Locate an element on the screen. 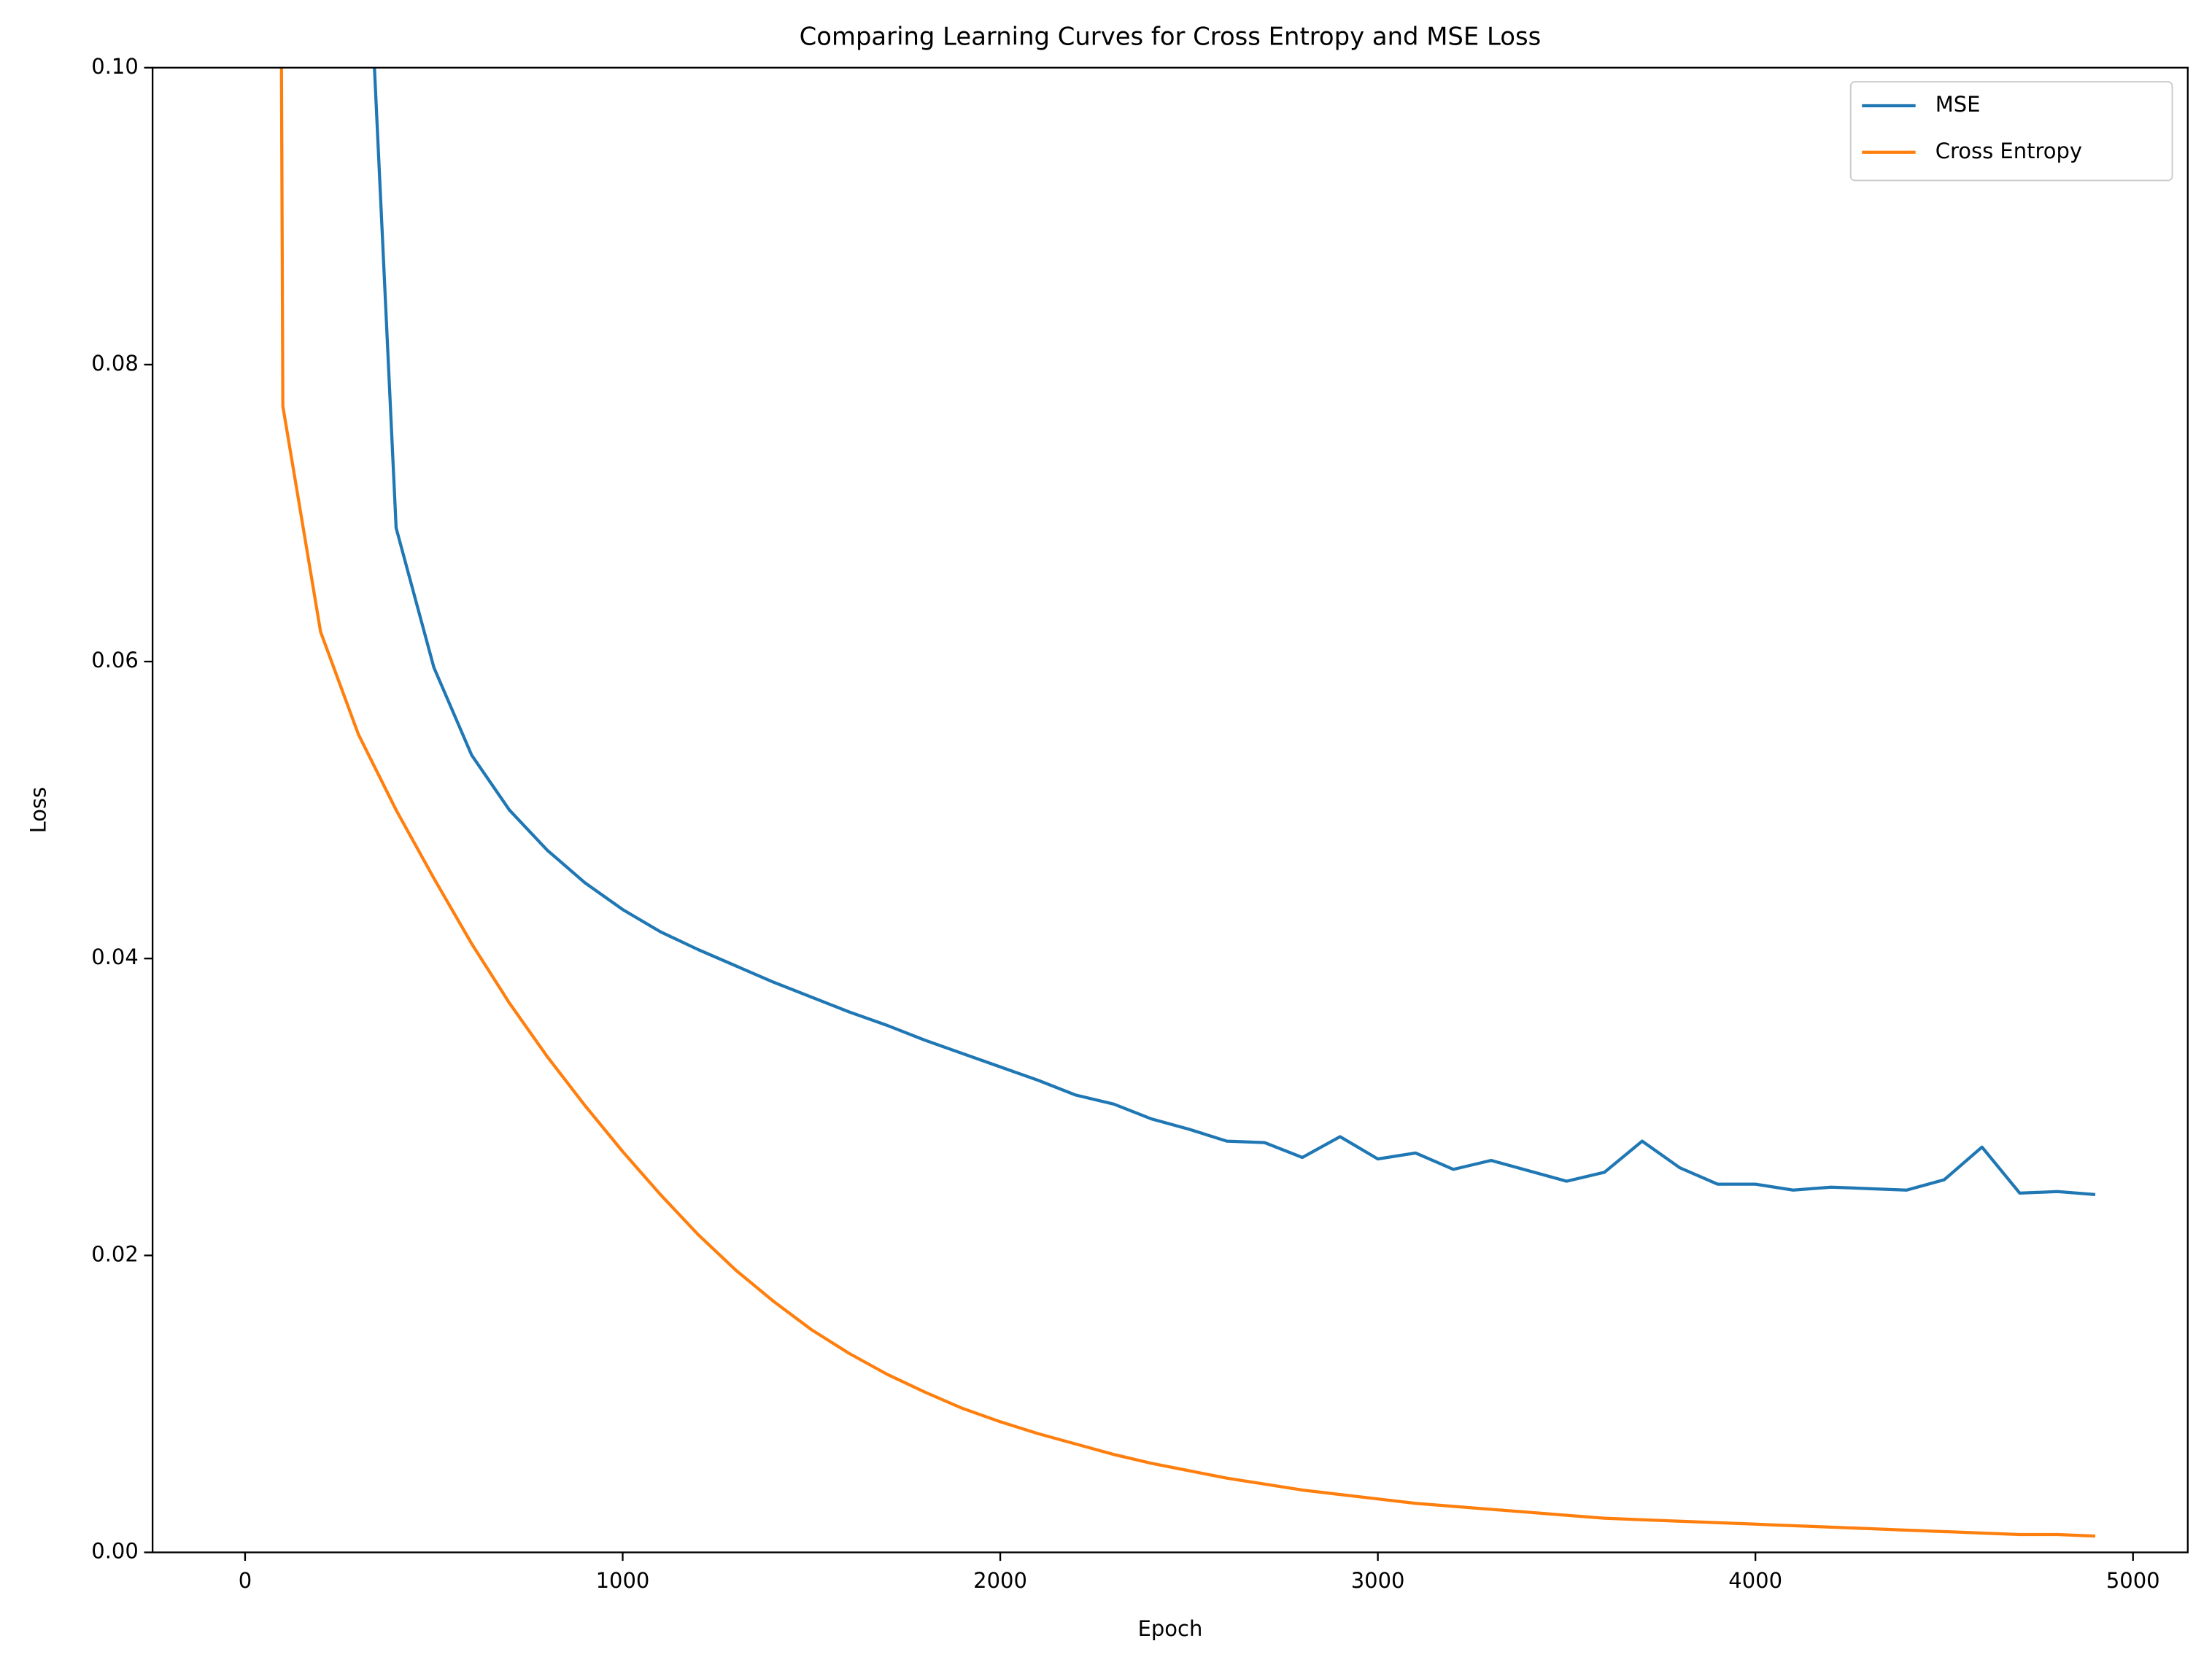 This screenshot has height=1668, width=2212. x-tick-label: 1000 is located at coordinates (623, 1580).